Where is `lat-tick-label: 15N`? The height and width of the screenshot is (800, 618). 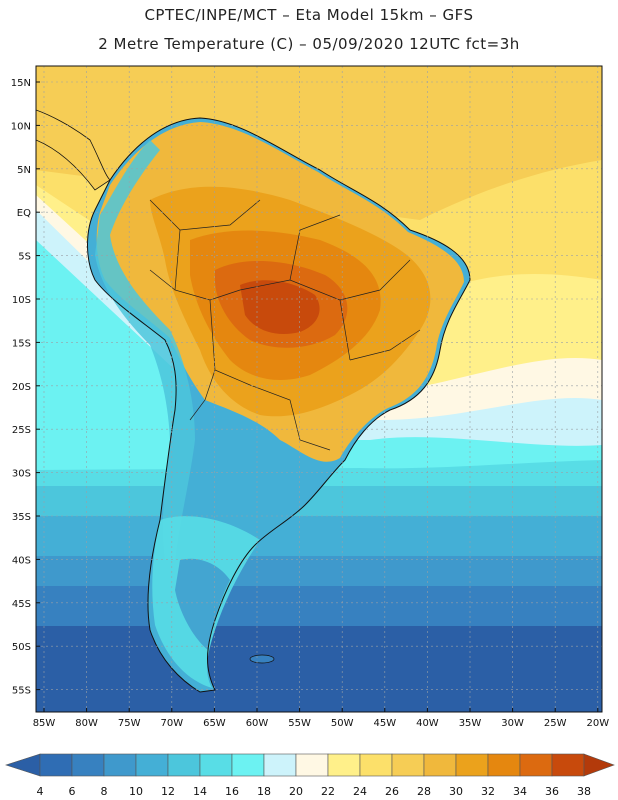
lat-tick-label: 15N is located at coordinates (21, 83).